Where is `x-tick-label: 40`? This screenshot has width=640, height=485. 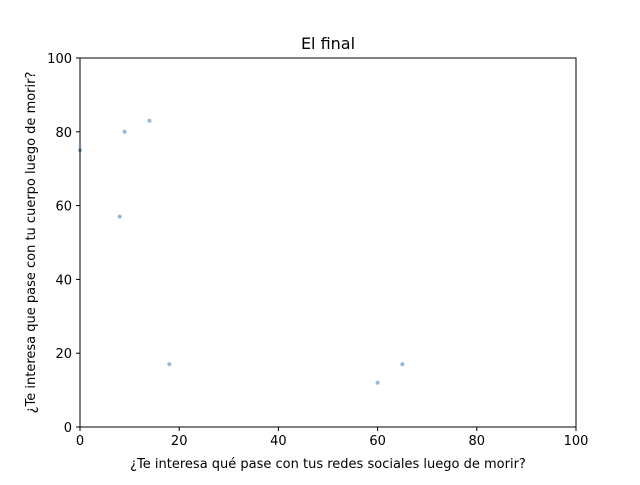
x-tick-label: 40 is located at coordinates (278, 441).